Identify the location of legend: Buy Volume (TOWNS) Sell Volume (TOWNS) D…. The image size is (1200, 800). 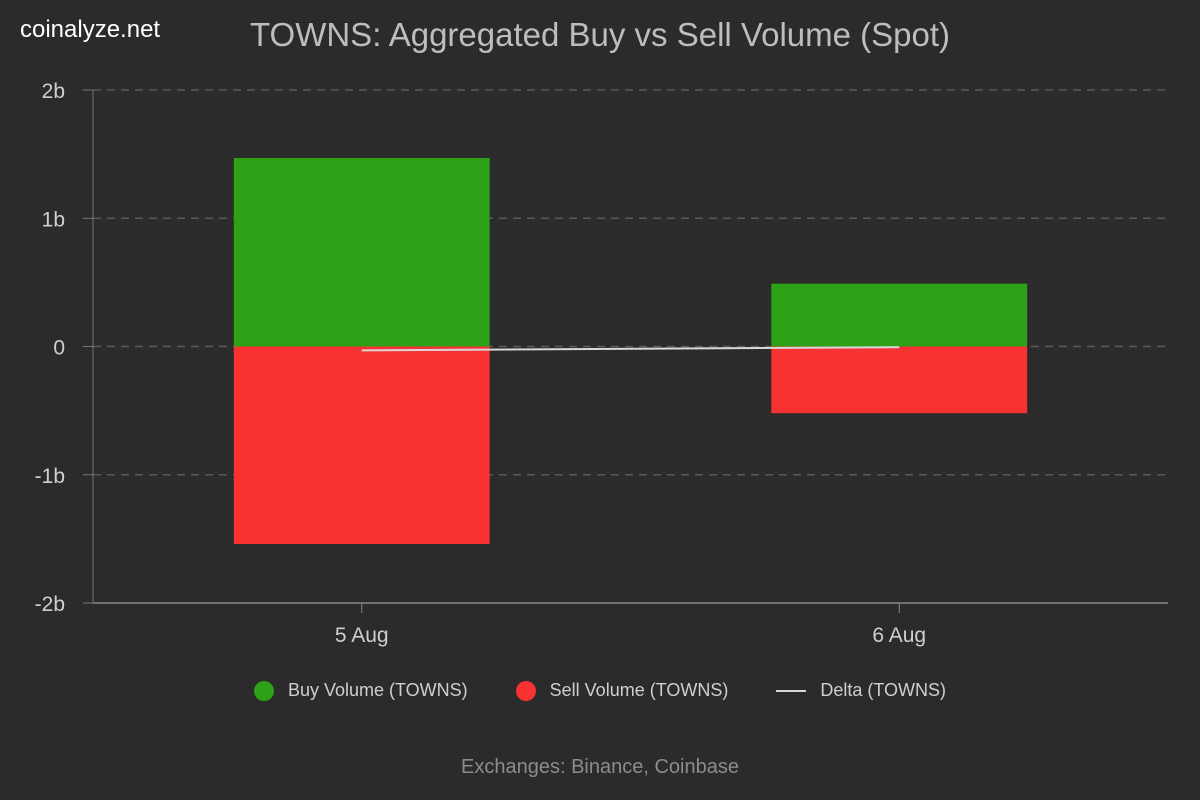
(600, 690).